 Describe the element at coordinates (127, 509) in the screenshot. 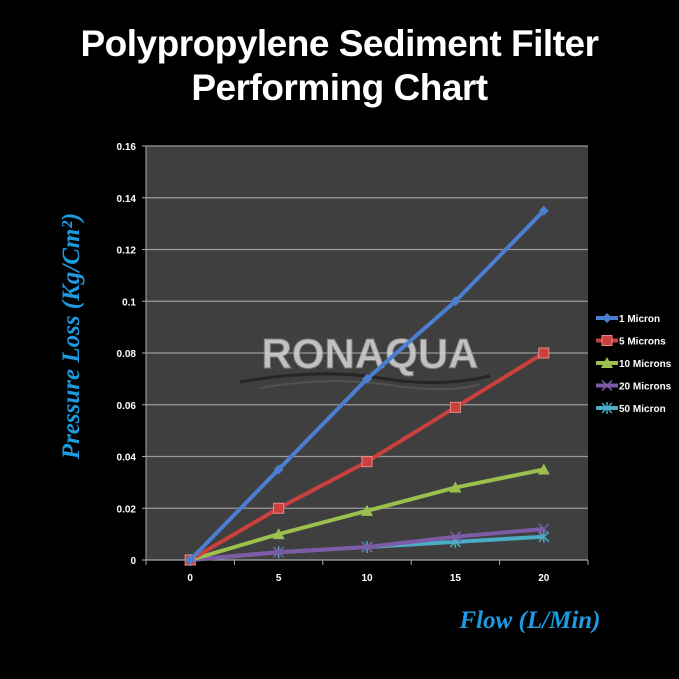

I see `y-tick-label: 0.02` at that location.